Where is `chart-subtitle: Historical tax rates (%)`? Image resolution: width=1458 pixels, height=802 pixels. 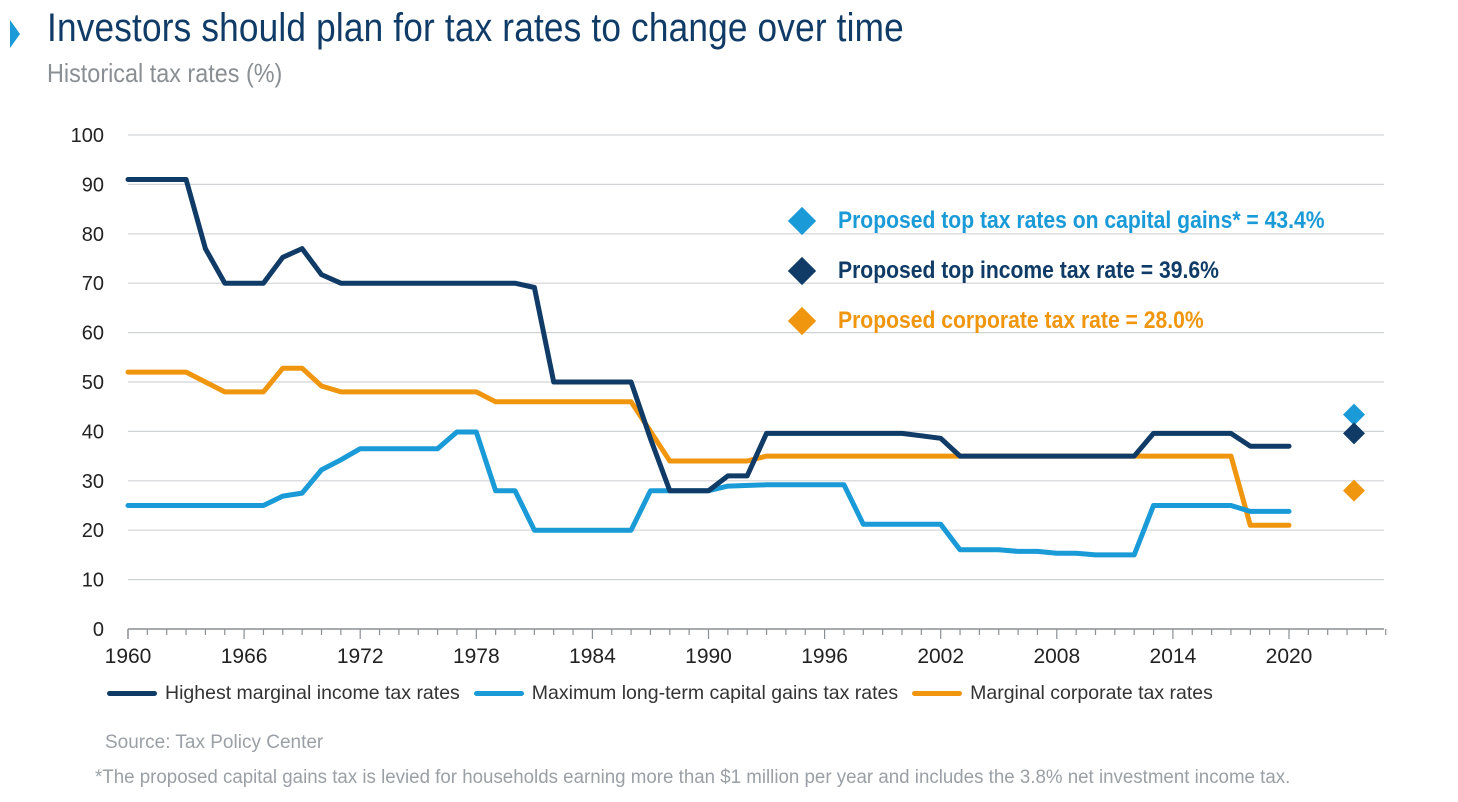
chart-subtitle: Historical tax rates (%) is located at coordinates (165, 73).